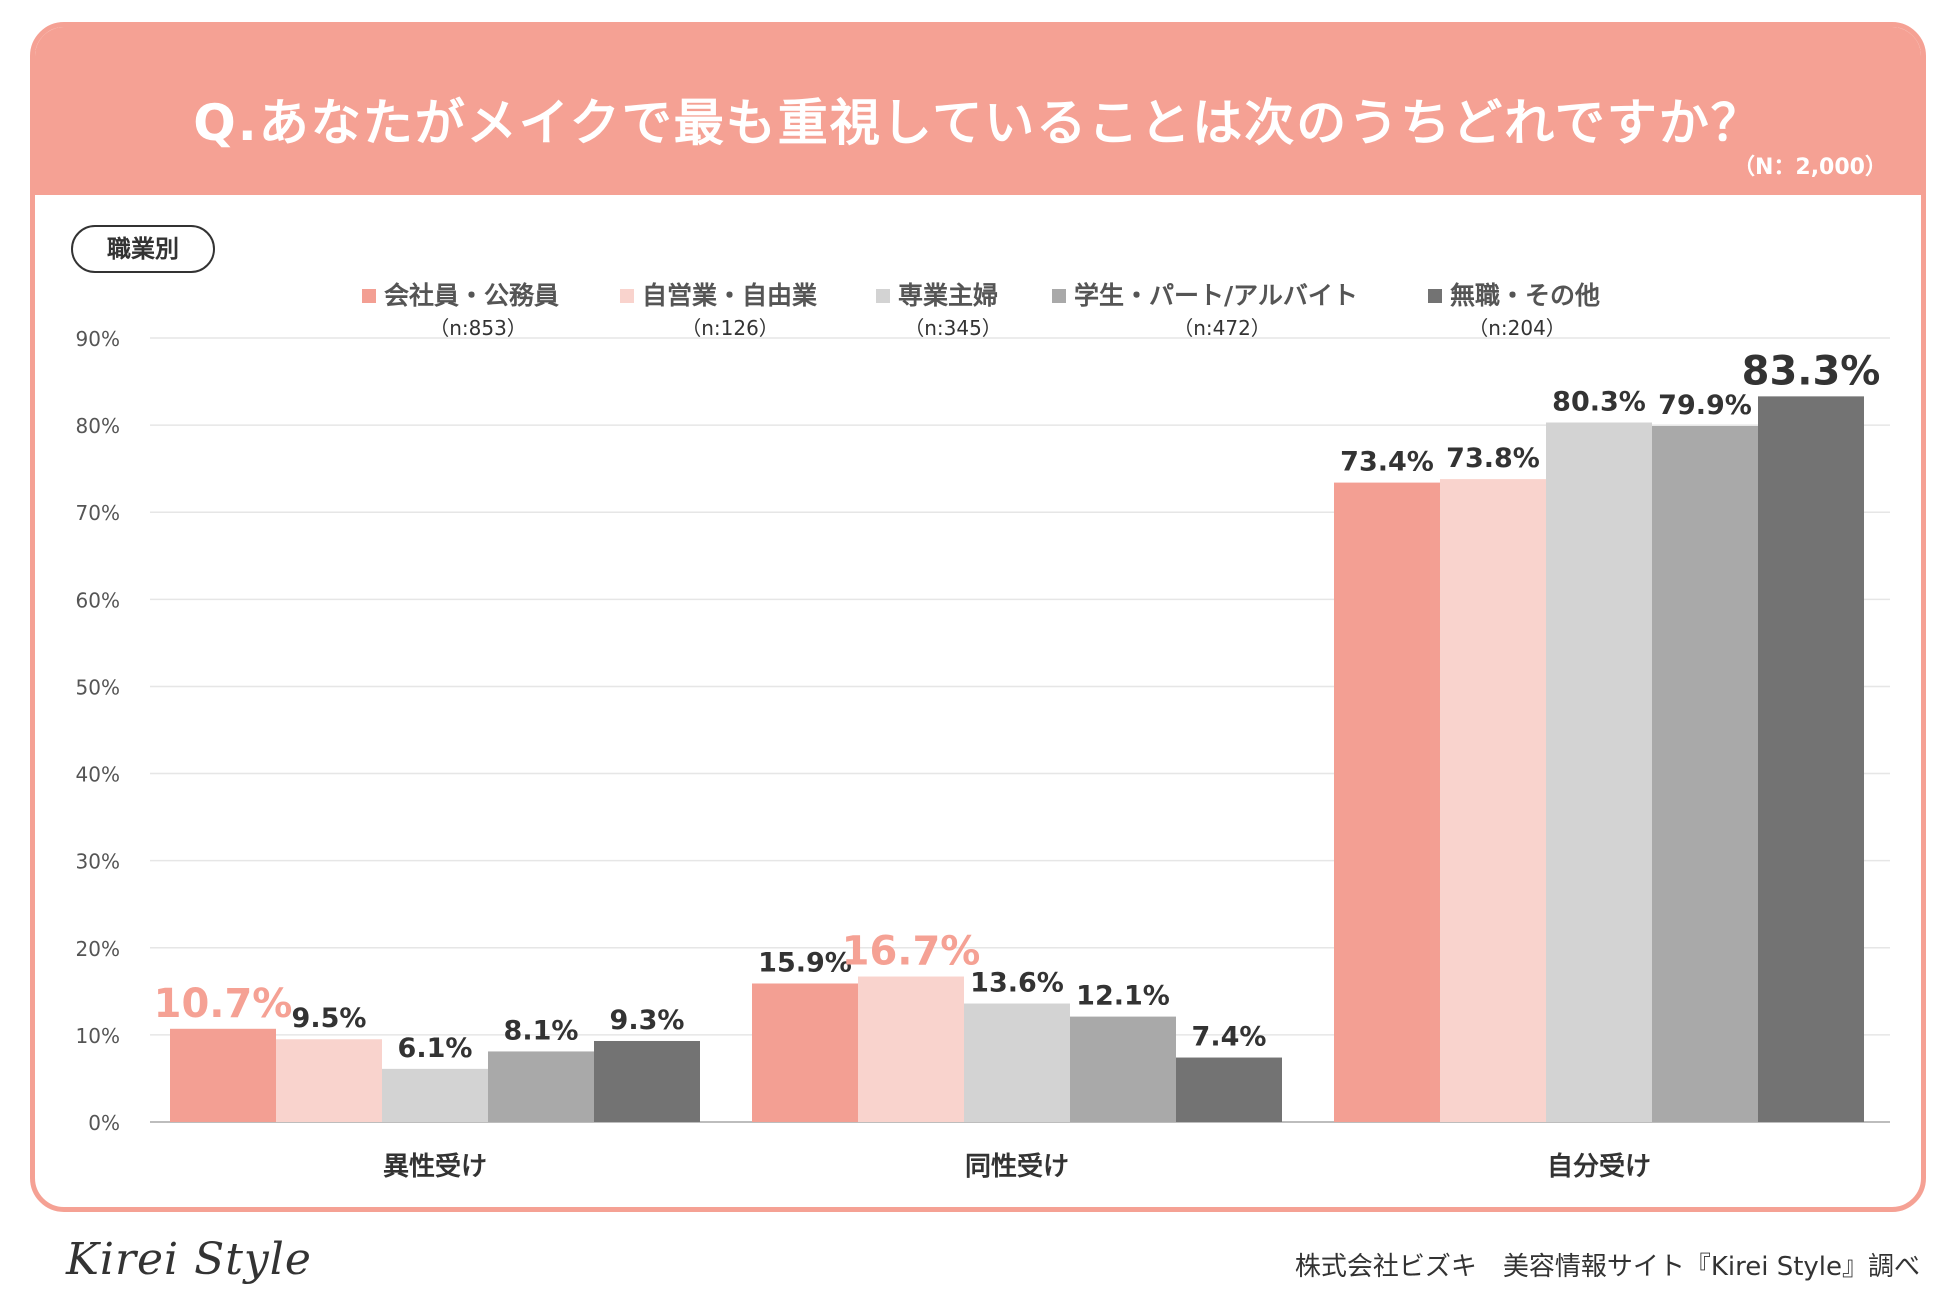  What do you see at coordinates (1525, 295) in the screenshot?
I see `legend-label: 無職・その他` at bounding box center [1525, 295].